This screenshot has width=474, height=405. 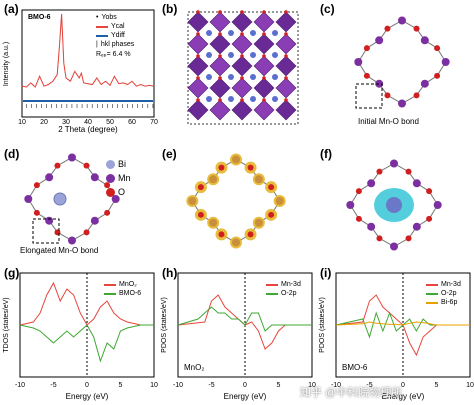 I want to click on initial-bond-box, so click(x=369, y=96).